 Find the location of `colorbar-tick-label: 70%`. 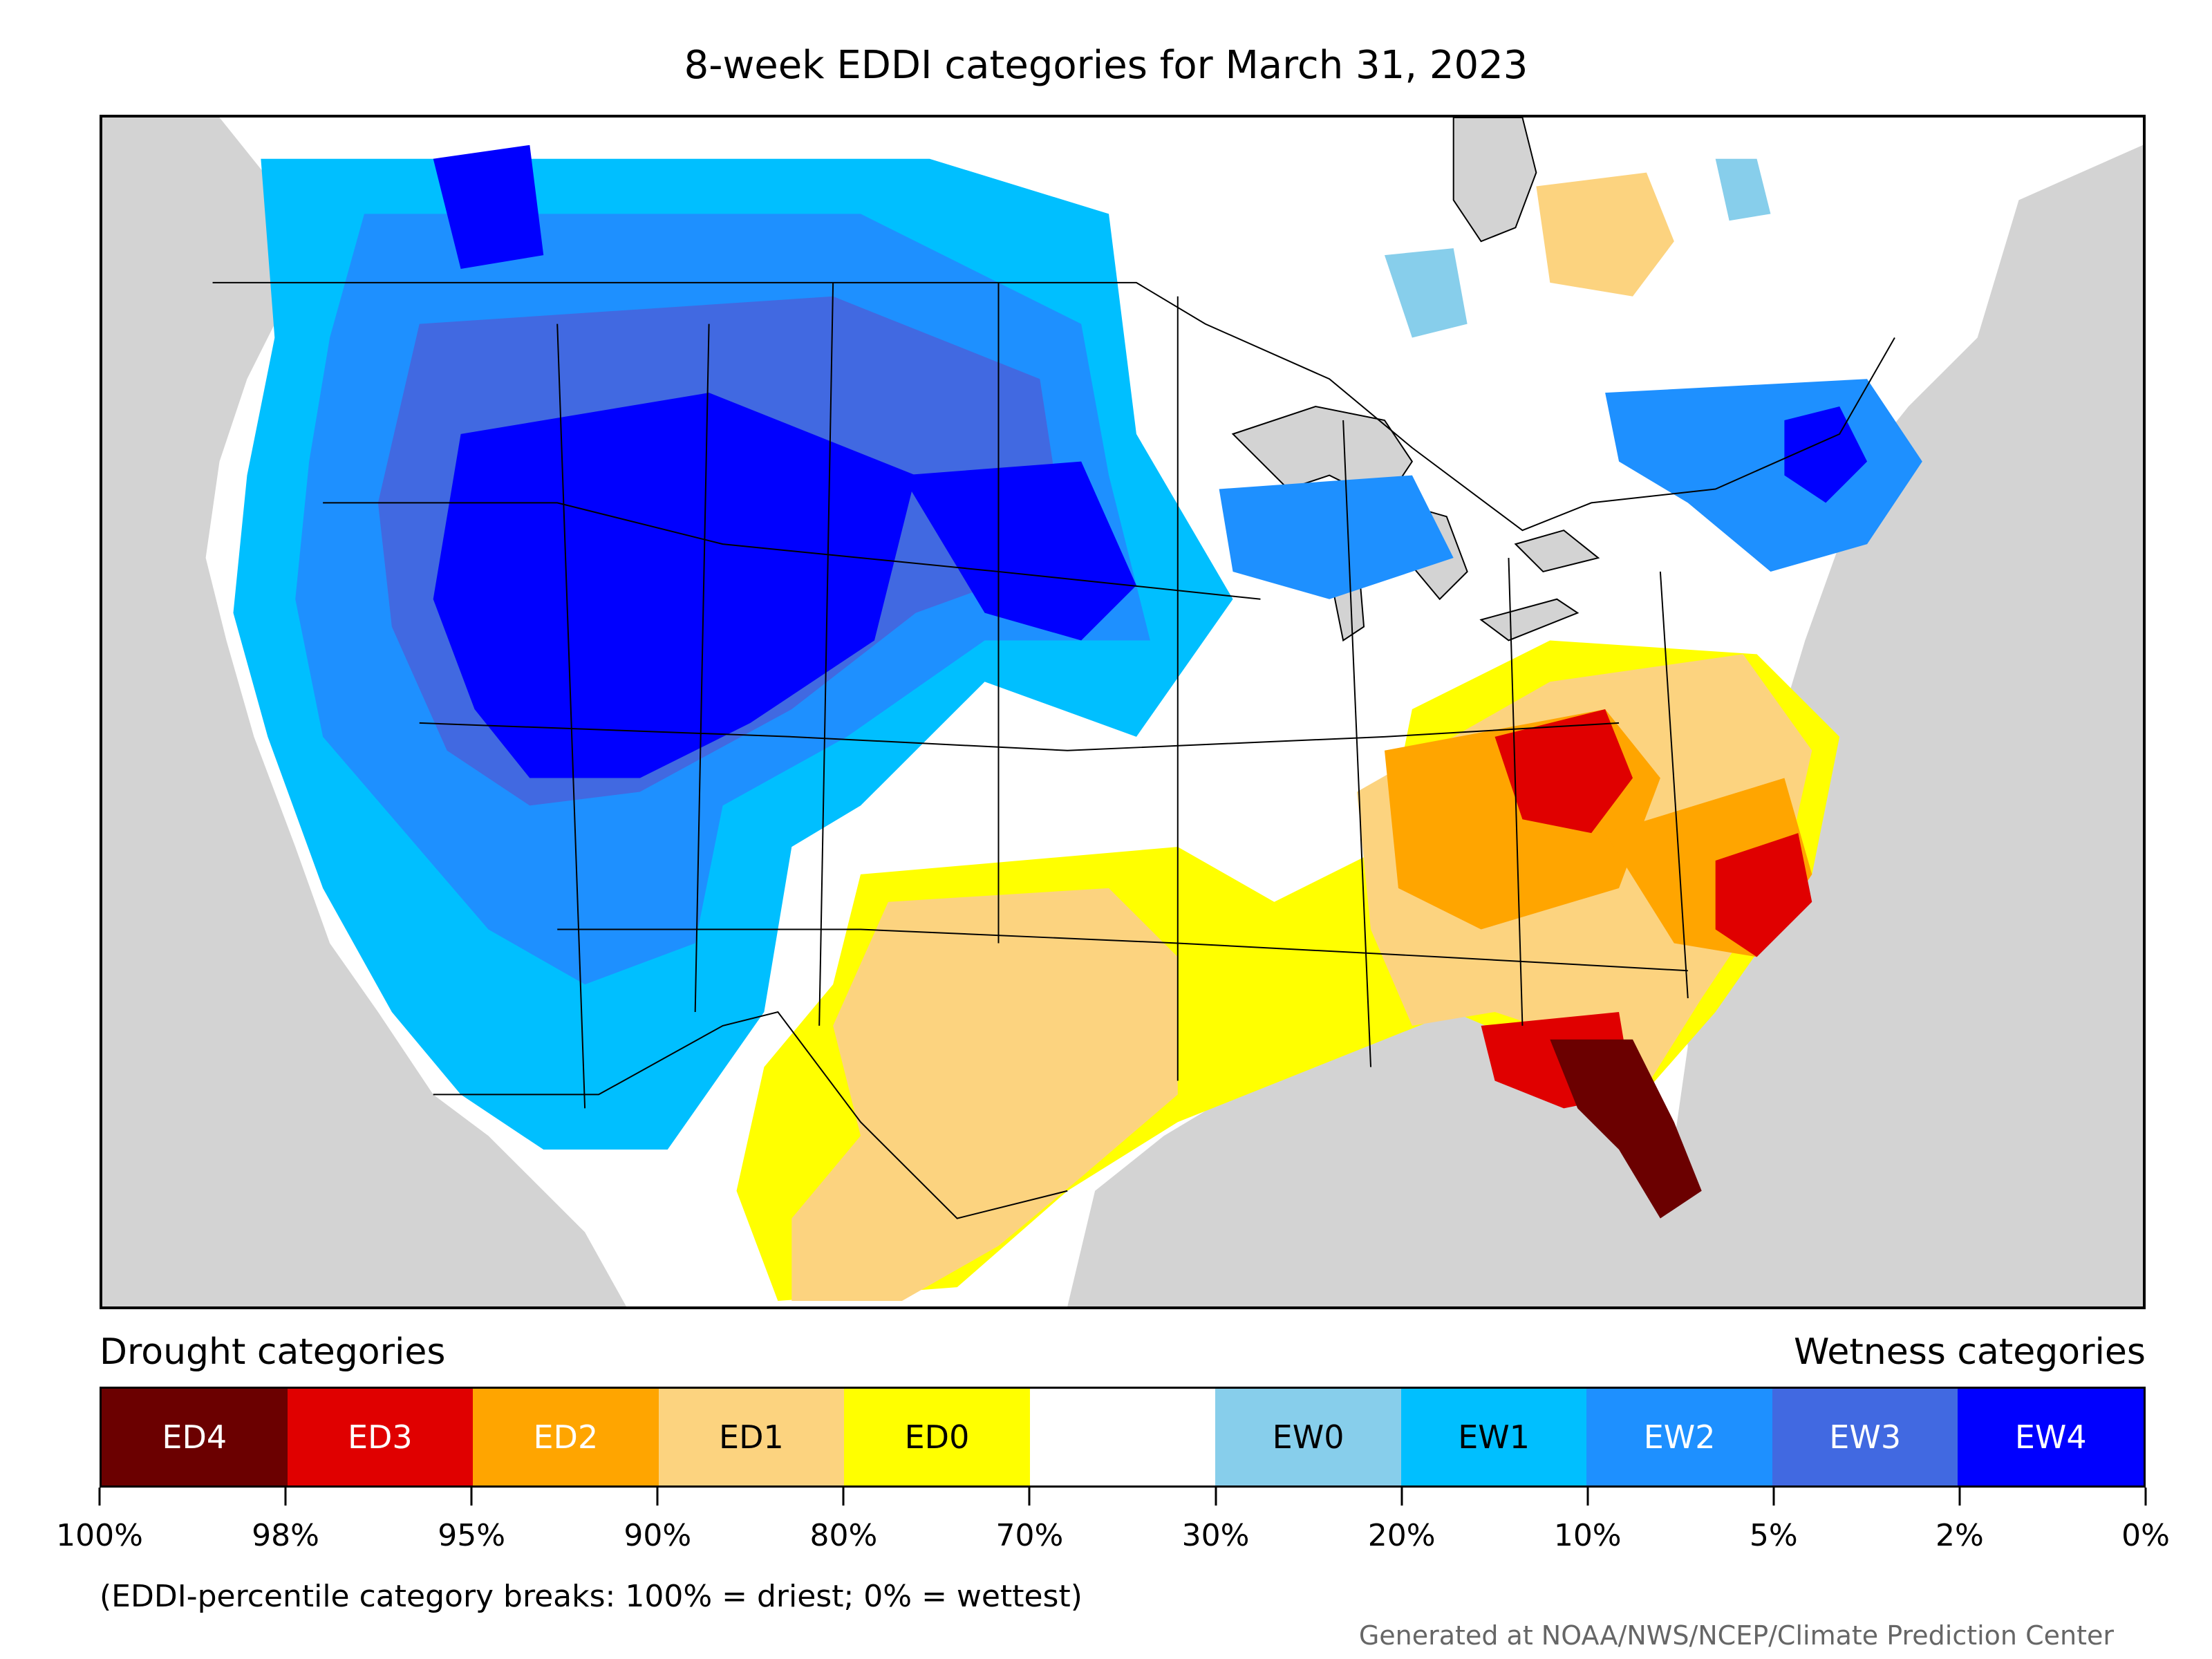

colorbar-tick-label: 70% is located at coordinates (1029, 1535).